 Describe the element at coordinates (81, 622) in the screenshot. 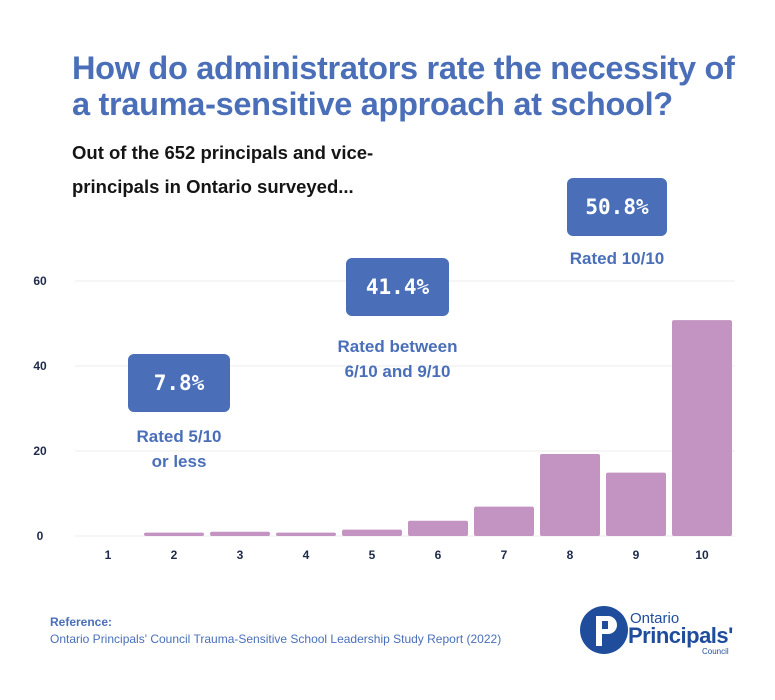

I see `reference-heading: Reference:` at that location.